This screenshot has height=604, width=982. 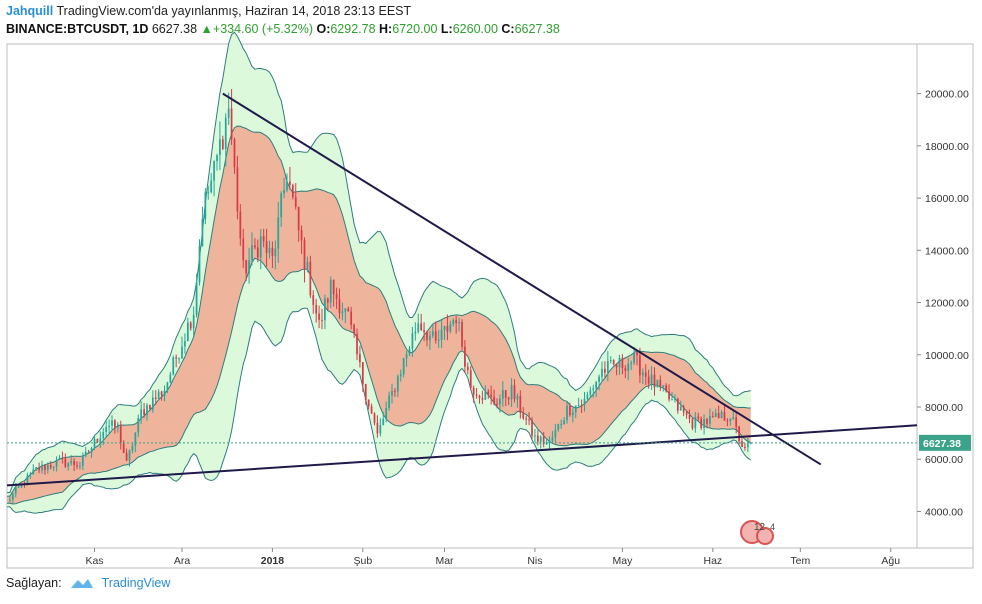 I want to click on y-tick-label: 12000.00, so click(x=947, y=304).